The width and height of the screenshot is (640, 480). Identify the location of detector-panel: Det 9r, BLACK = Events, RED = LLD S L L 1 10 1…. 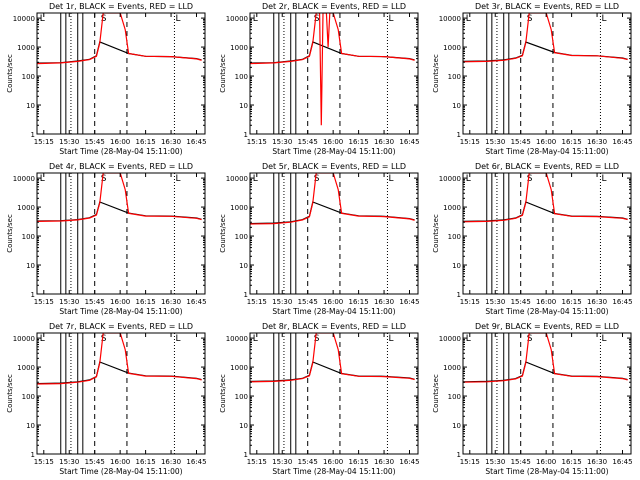
(532, 399).